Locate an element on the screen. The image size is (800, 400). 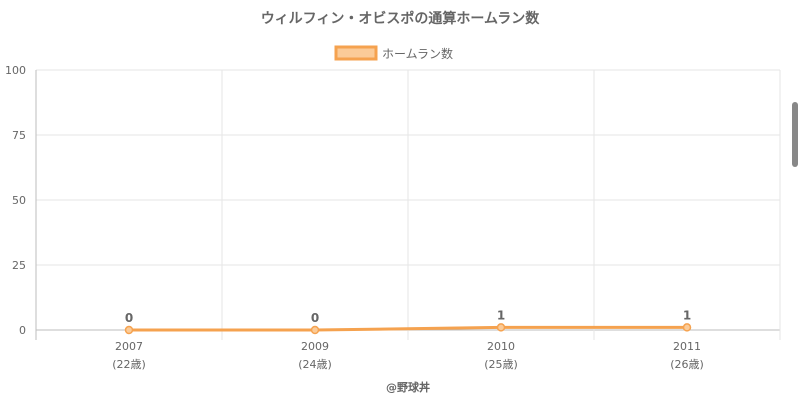
legend-label: ホームラン数 is located at coordinates (417, 53).